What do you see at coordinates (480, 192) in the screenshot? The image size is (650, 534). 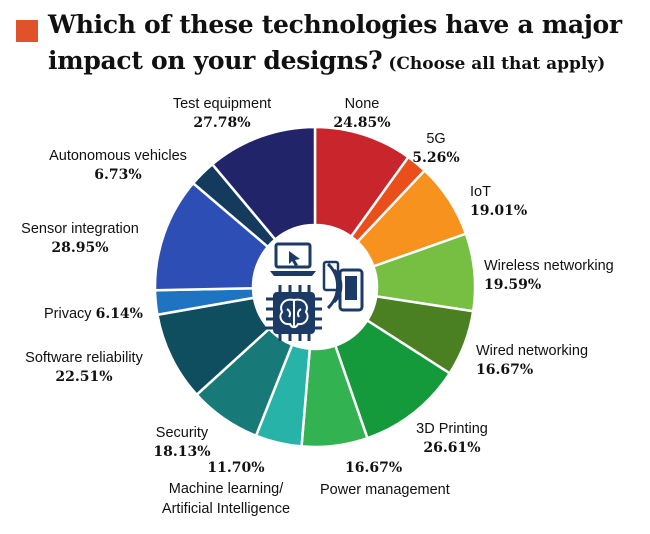 I see `slice-label-iot: IoT` at bounding box center [480, 192].